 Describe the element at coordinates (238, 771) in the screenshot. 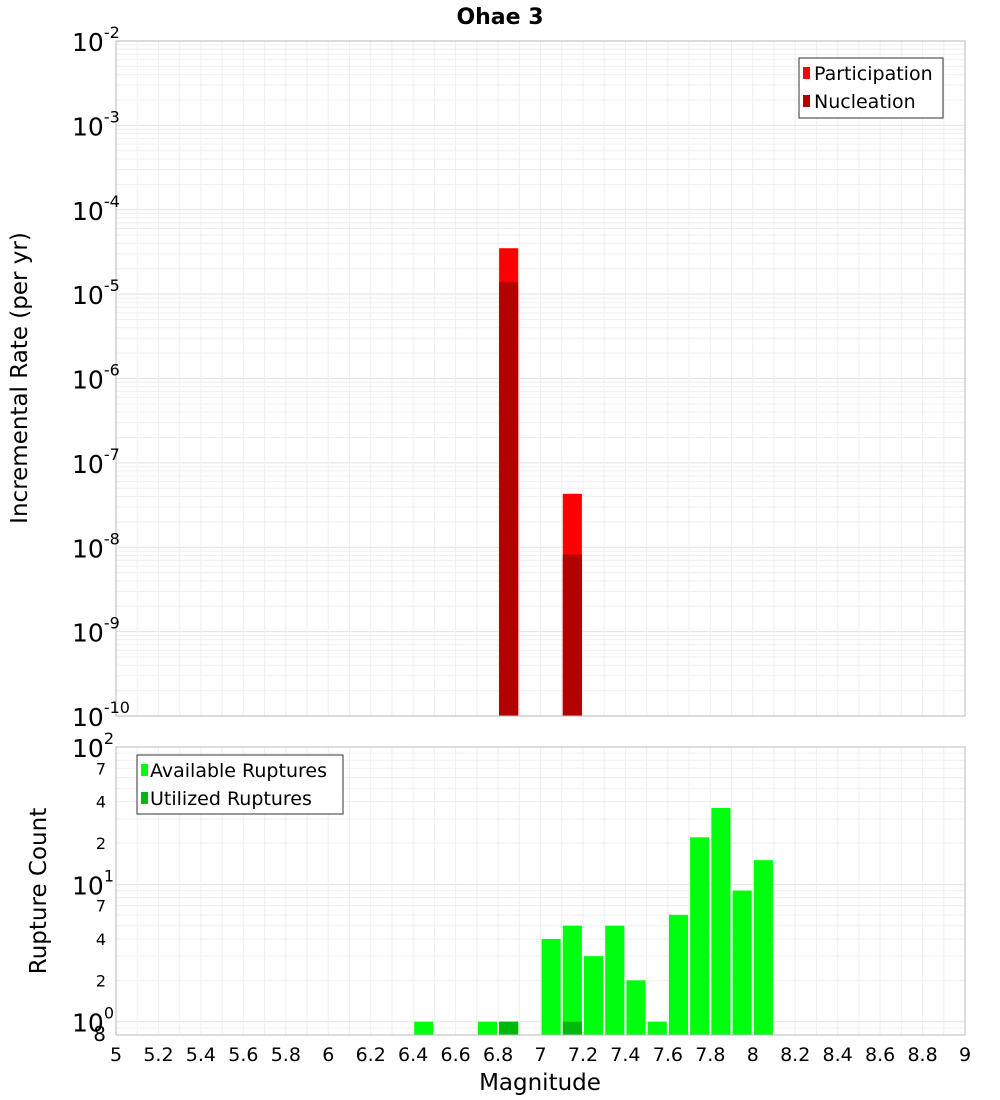

I see `legend-label-available-ruptures: Available Ruptures` at that location.